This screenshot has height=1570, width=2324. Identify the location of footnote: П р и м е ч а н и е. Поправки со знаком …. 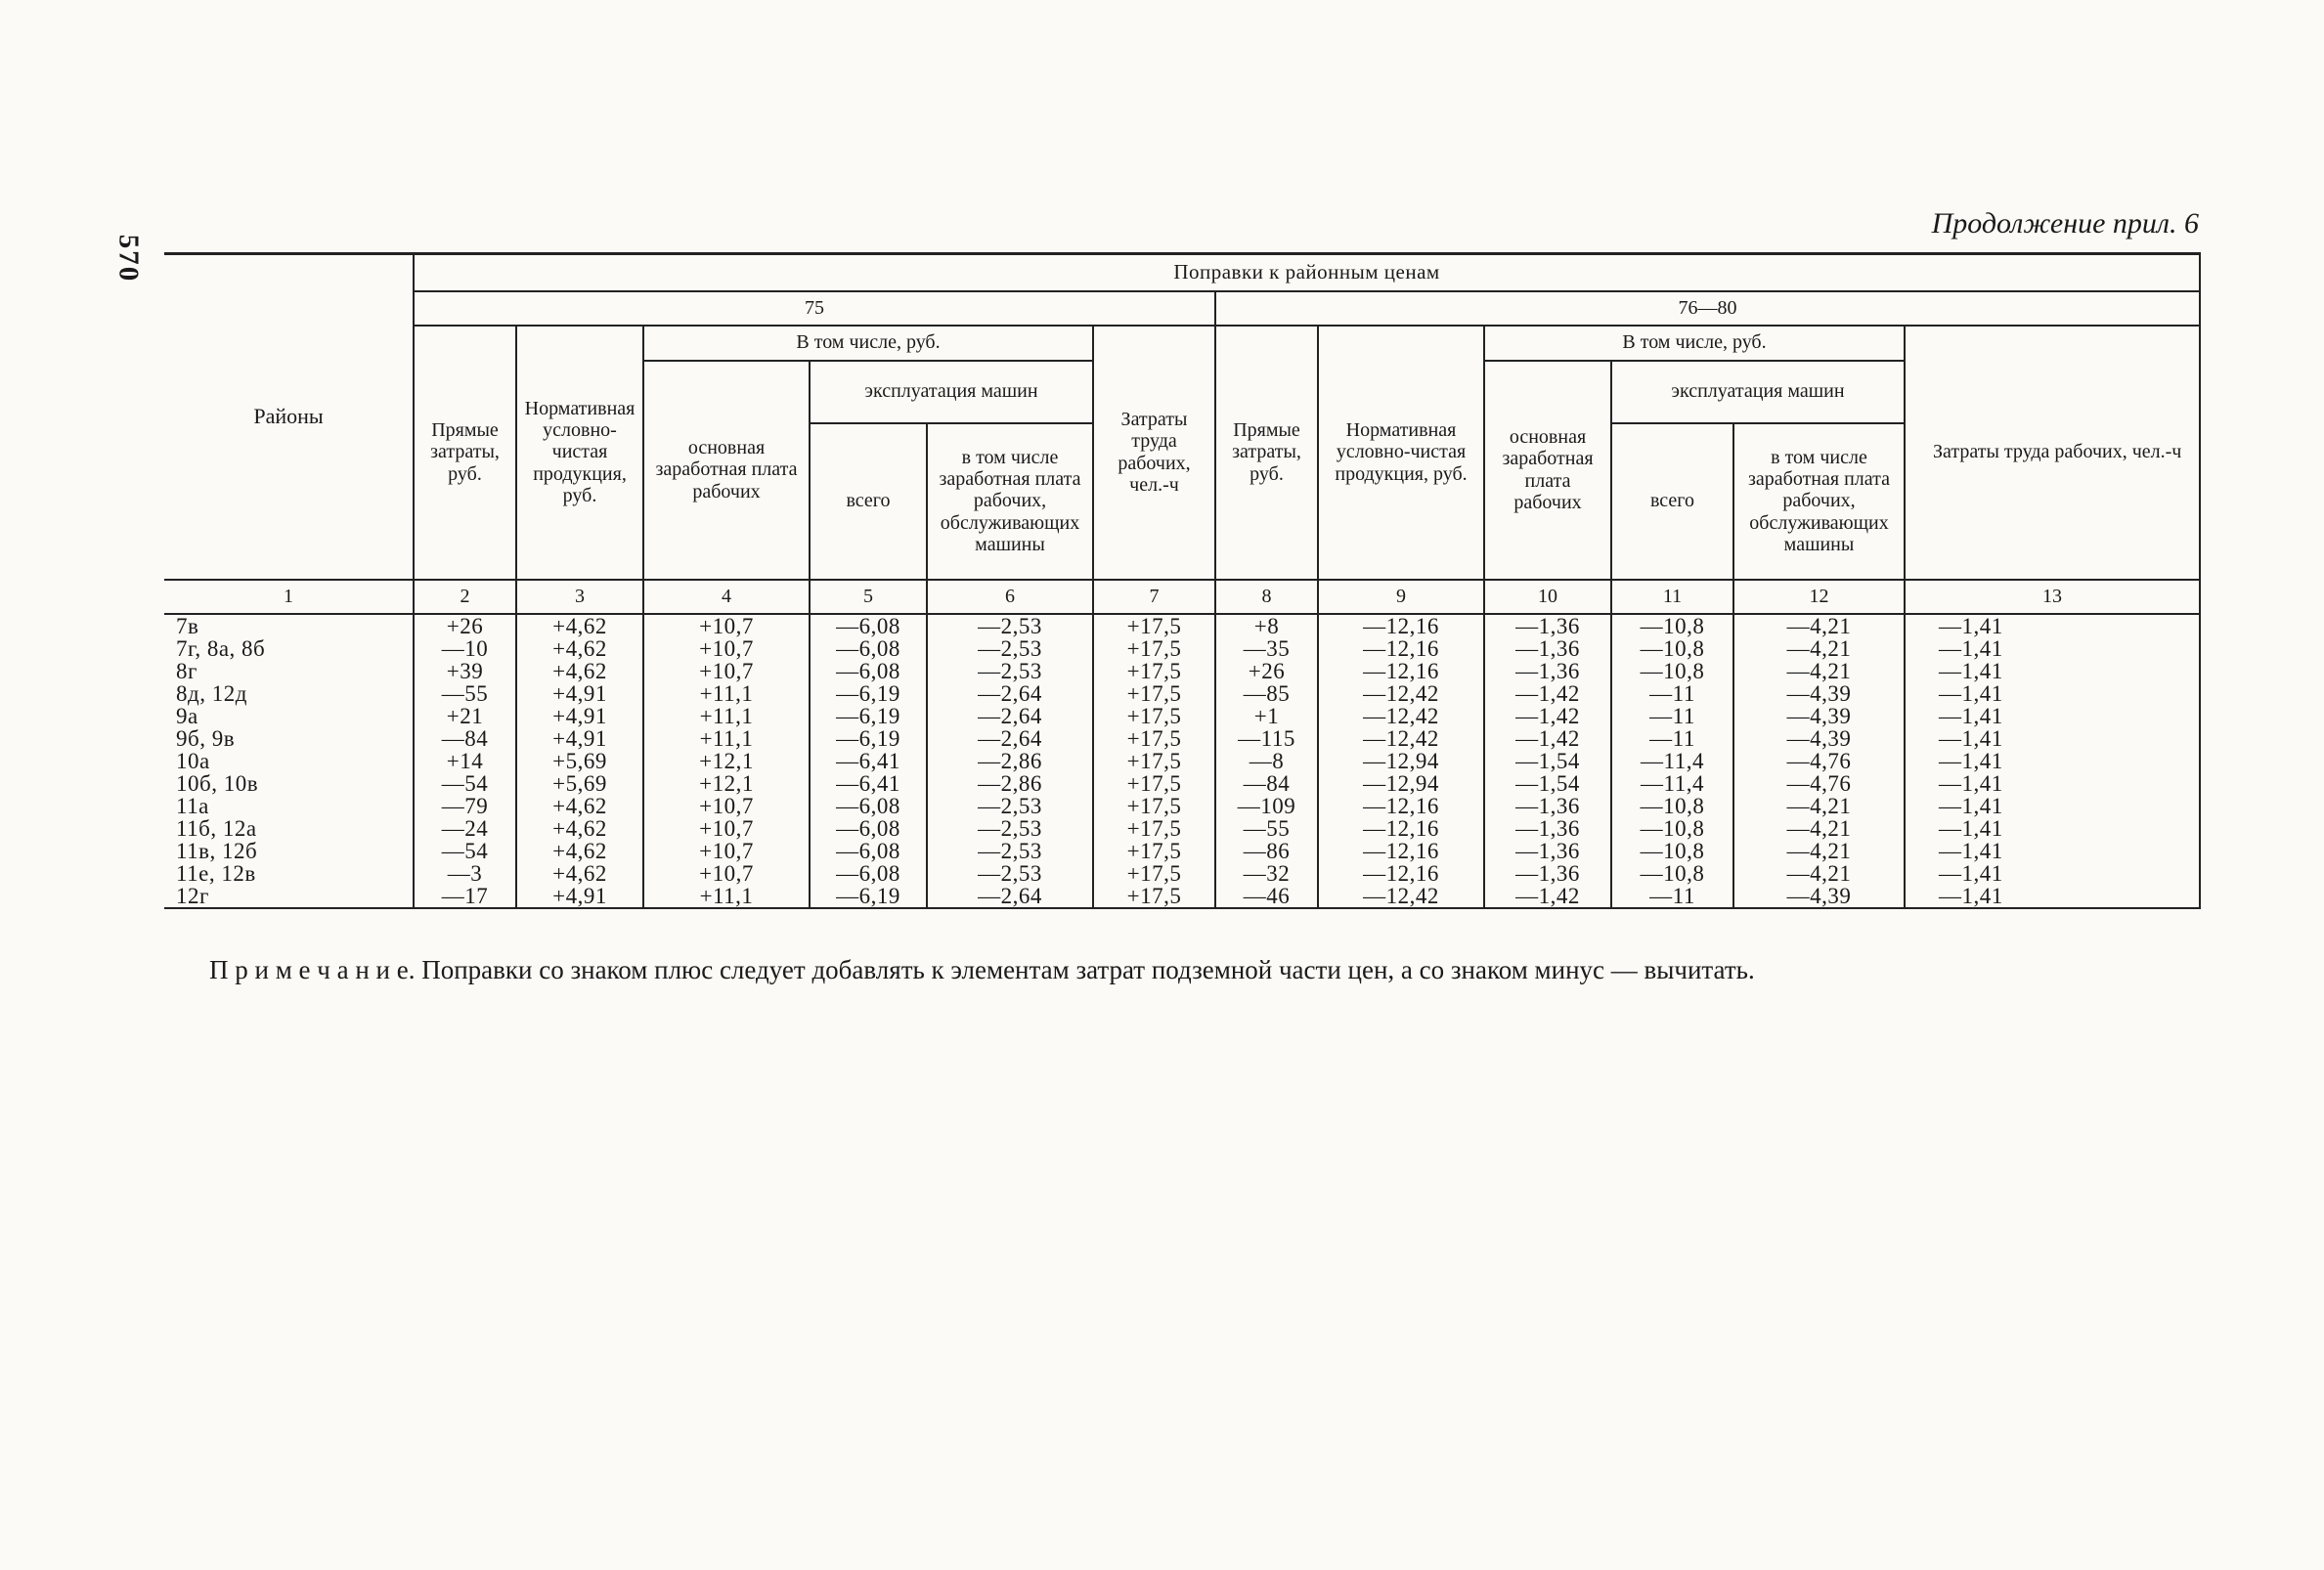
(1184, 970).